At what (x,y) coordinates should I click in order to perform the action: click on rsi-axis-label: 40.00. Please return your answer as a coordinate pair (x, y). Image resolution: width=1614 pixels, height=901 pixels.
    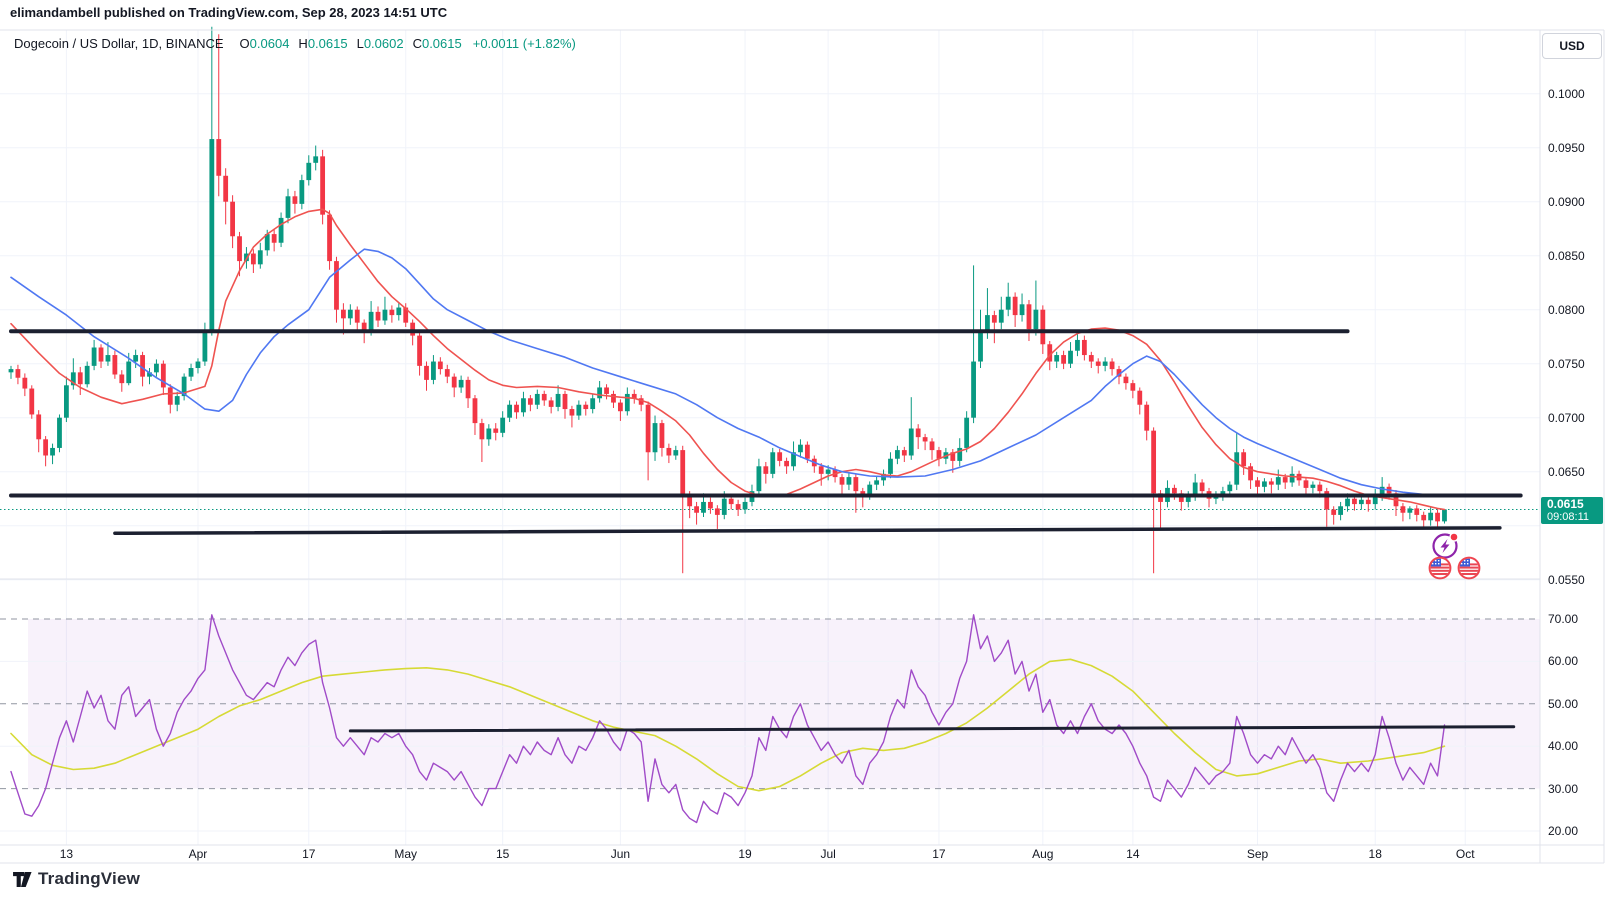
    Looking at the image, I should click on (1563, 746).